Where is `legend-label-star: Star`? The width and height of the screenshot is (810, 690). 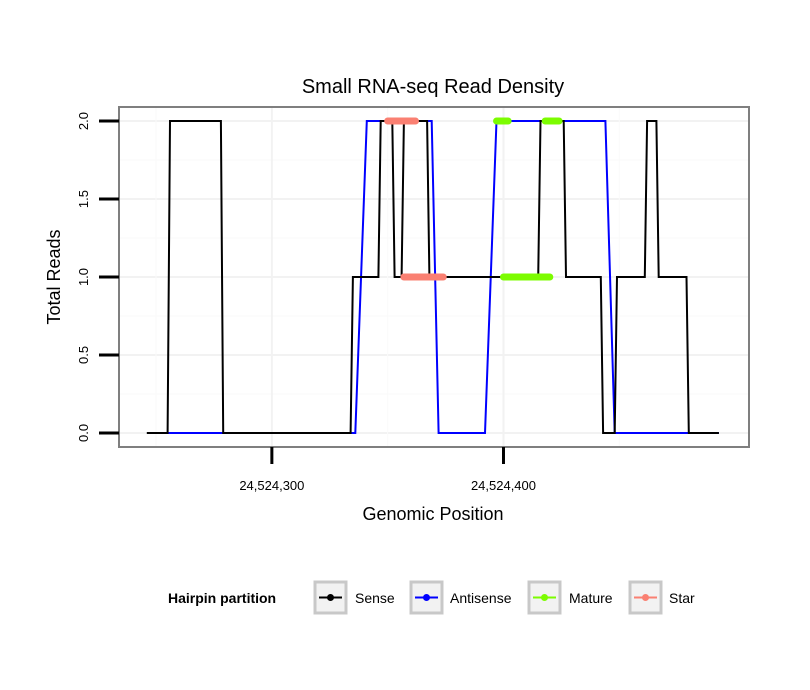 legend-label-star: Star is located at coordinates (682, 598).